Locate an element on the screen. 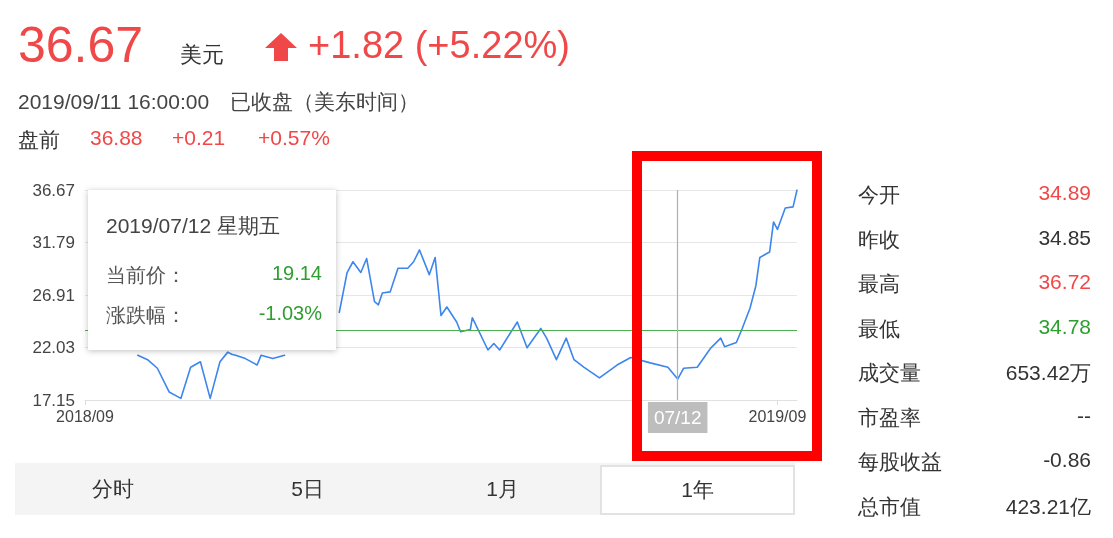 The height and width of the screenshot is (538, 1113). text: 今开 is located at coordinates (879, 195).